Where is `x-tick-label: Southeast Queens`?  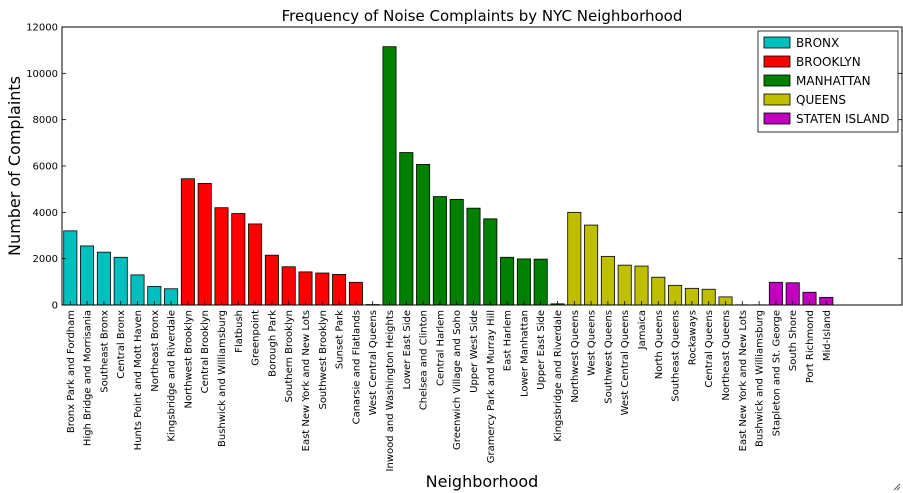 x-tick-label: Southeast Queens is located at coordinates (676, 356).